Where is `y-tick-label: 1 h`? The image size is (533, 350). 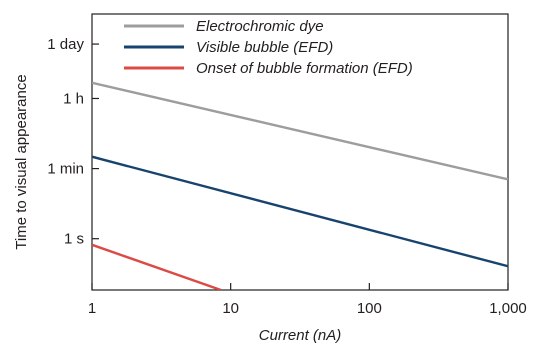
y-tick-label: 1 h is located at coordinates (73, 98).